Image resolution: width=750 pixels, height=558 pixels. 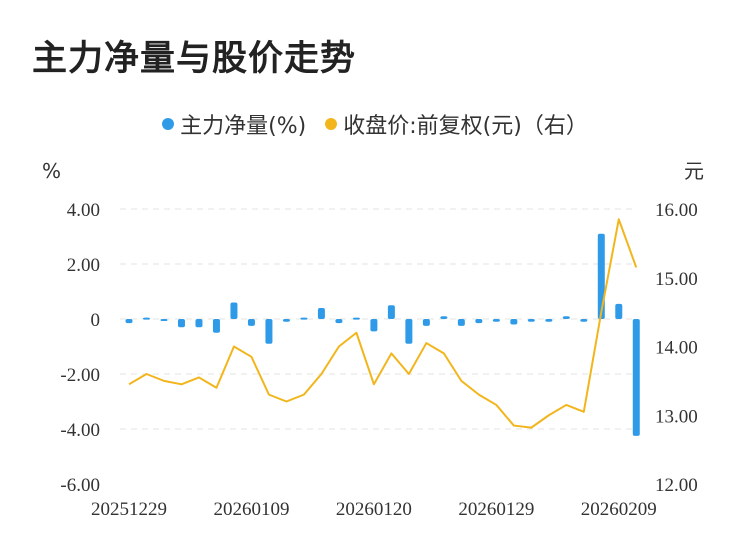 I want to click on right-tick-label: 12.00, so click(x=676, y=485).